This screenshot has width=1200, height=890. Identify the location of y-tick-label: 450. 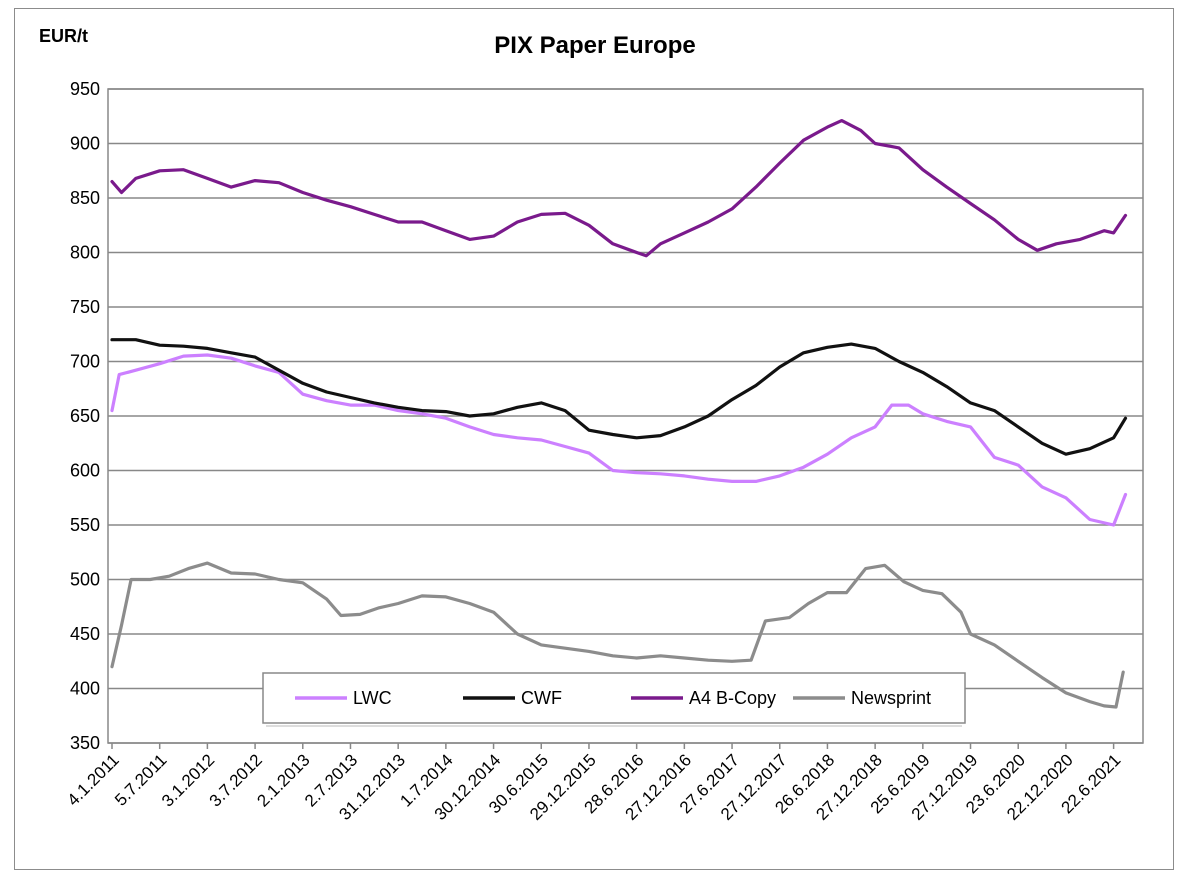
(85, 634).